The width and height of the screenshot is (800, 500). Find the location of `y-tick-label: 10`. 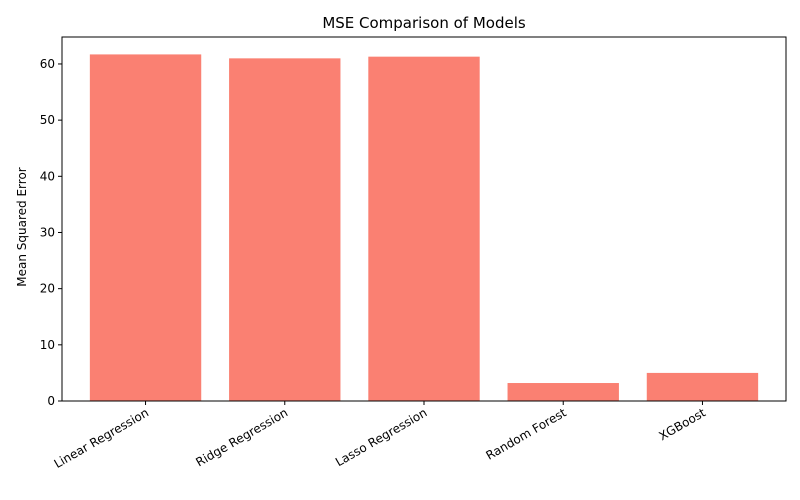

y-tick-label: 10 is located at coordinates (47, 345).